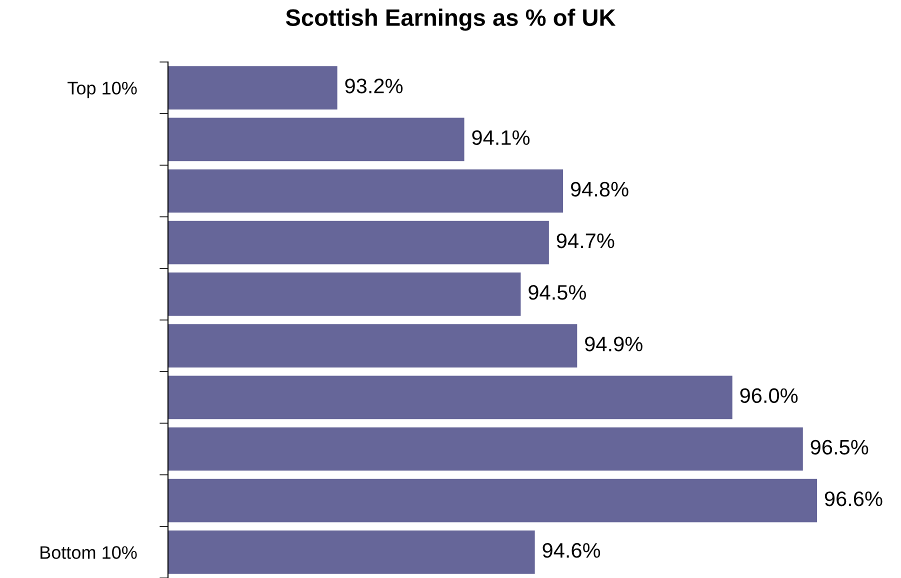 This screenshot has width=901, height=578. Describe the element at coordinates (585, 240) in the screenshot. I see `data-label: 94.7%` at that location.